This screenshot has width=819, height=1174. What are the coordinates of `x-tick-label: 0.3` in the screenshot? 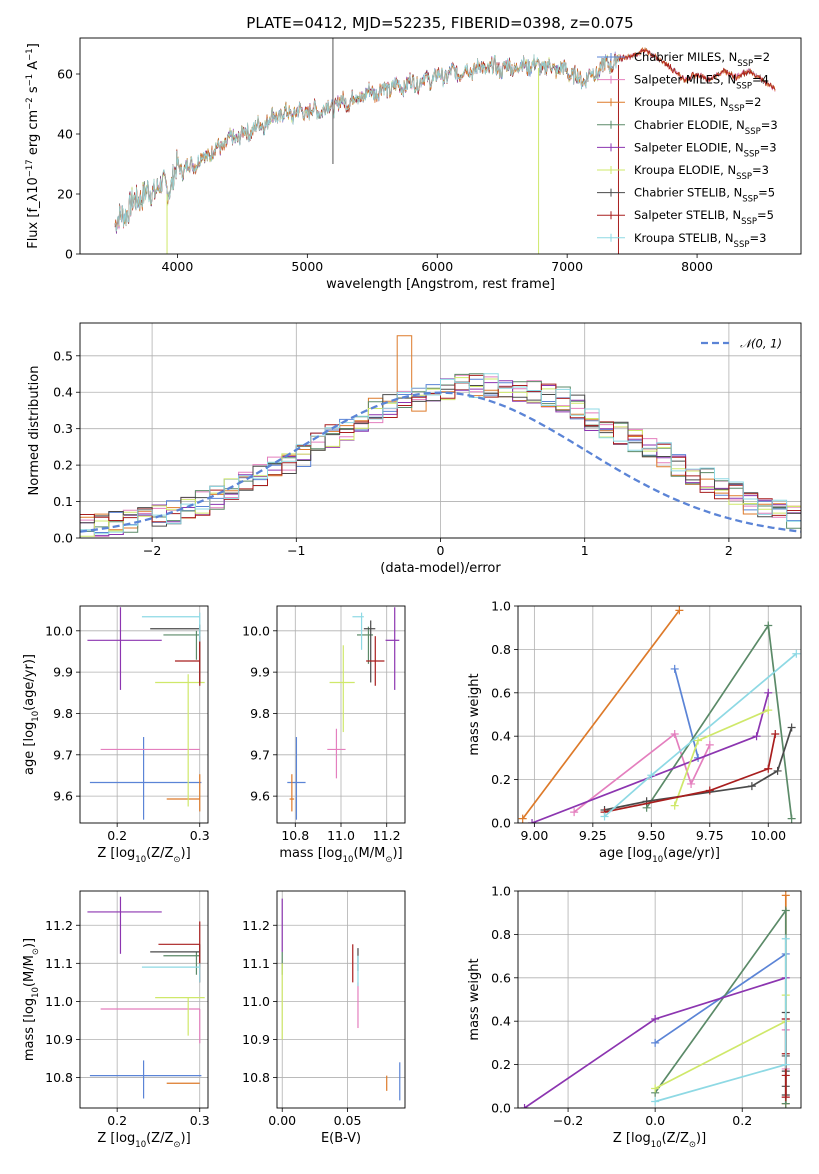 It's located at (200, 835).